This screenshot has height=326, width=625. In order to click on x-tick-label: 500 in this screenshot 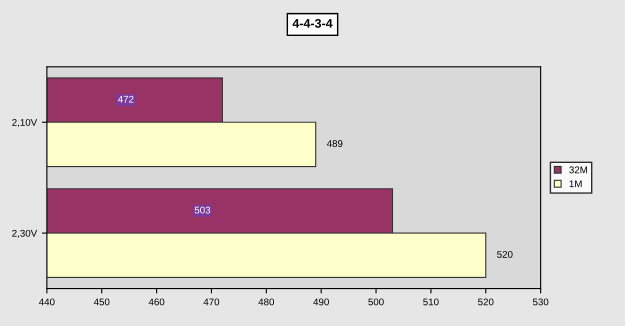, I will do `click(376, 302)`.